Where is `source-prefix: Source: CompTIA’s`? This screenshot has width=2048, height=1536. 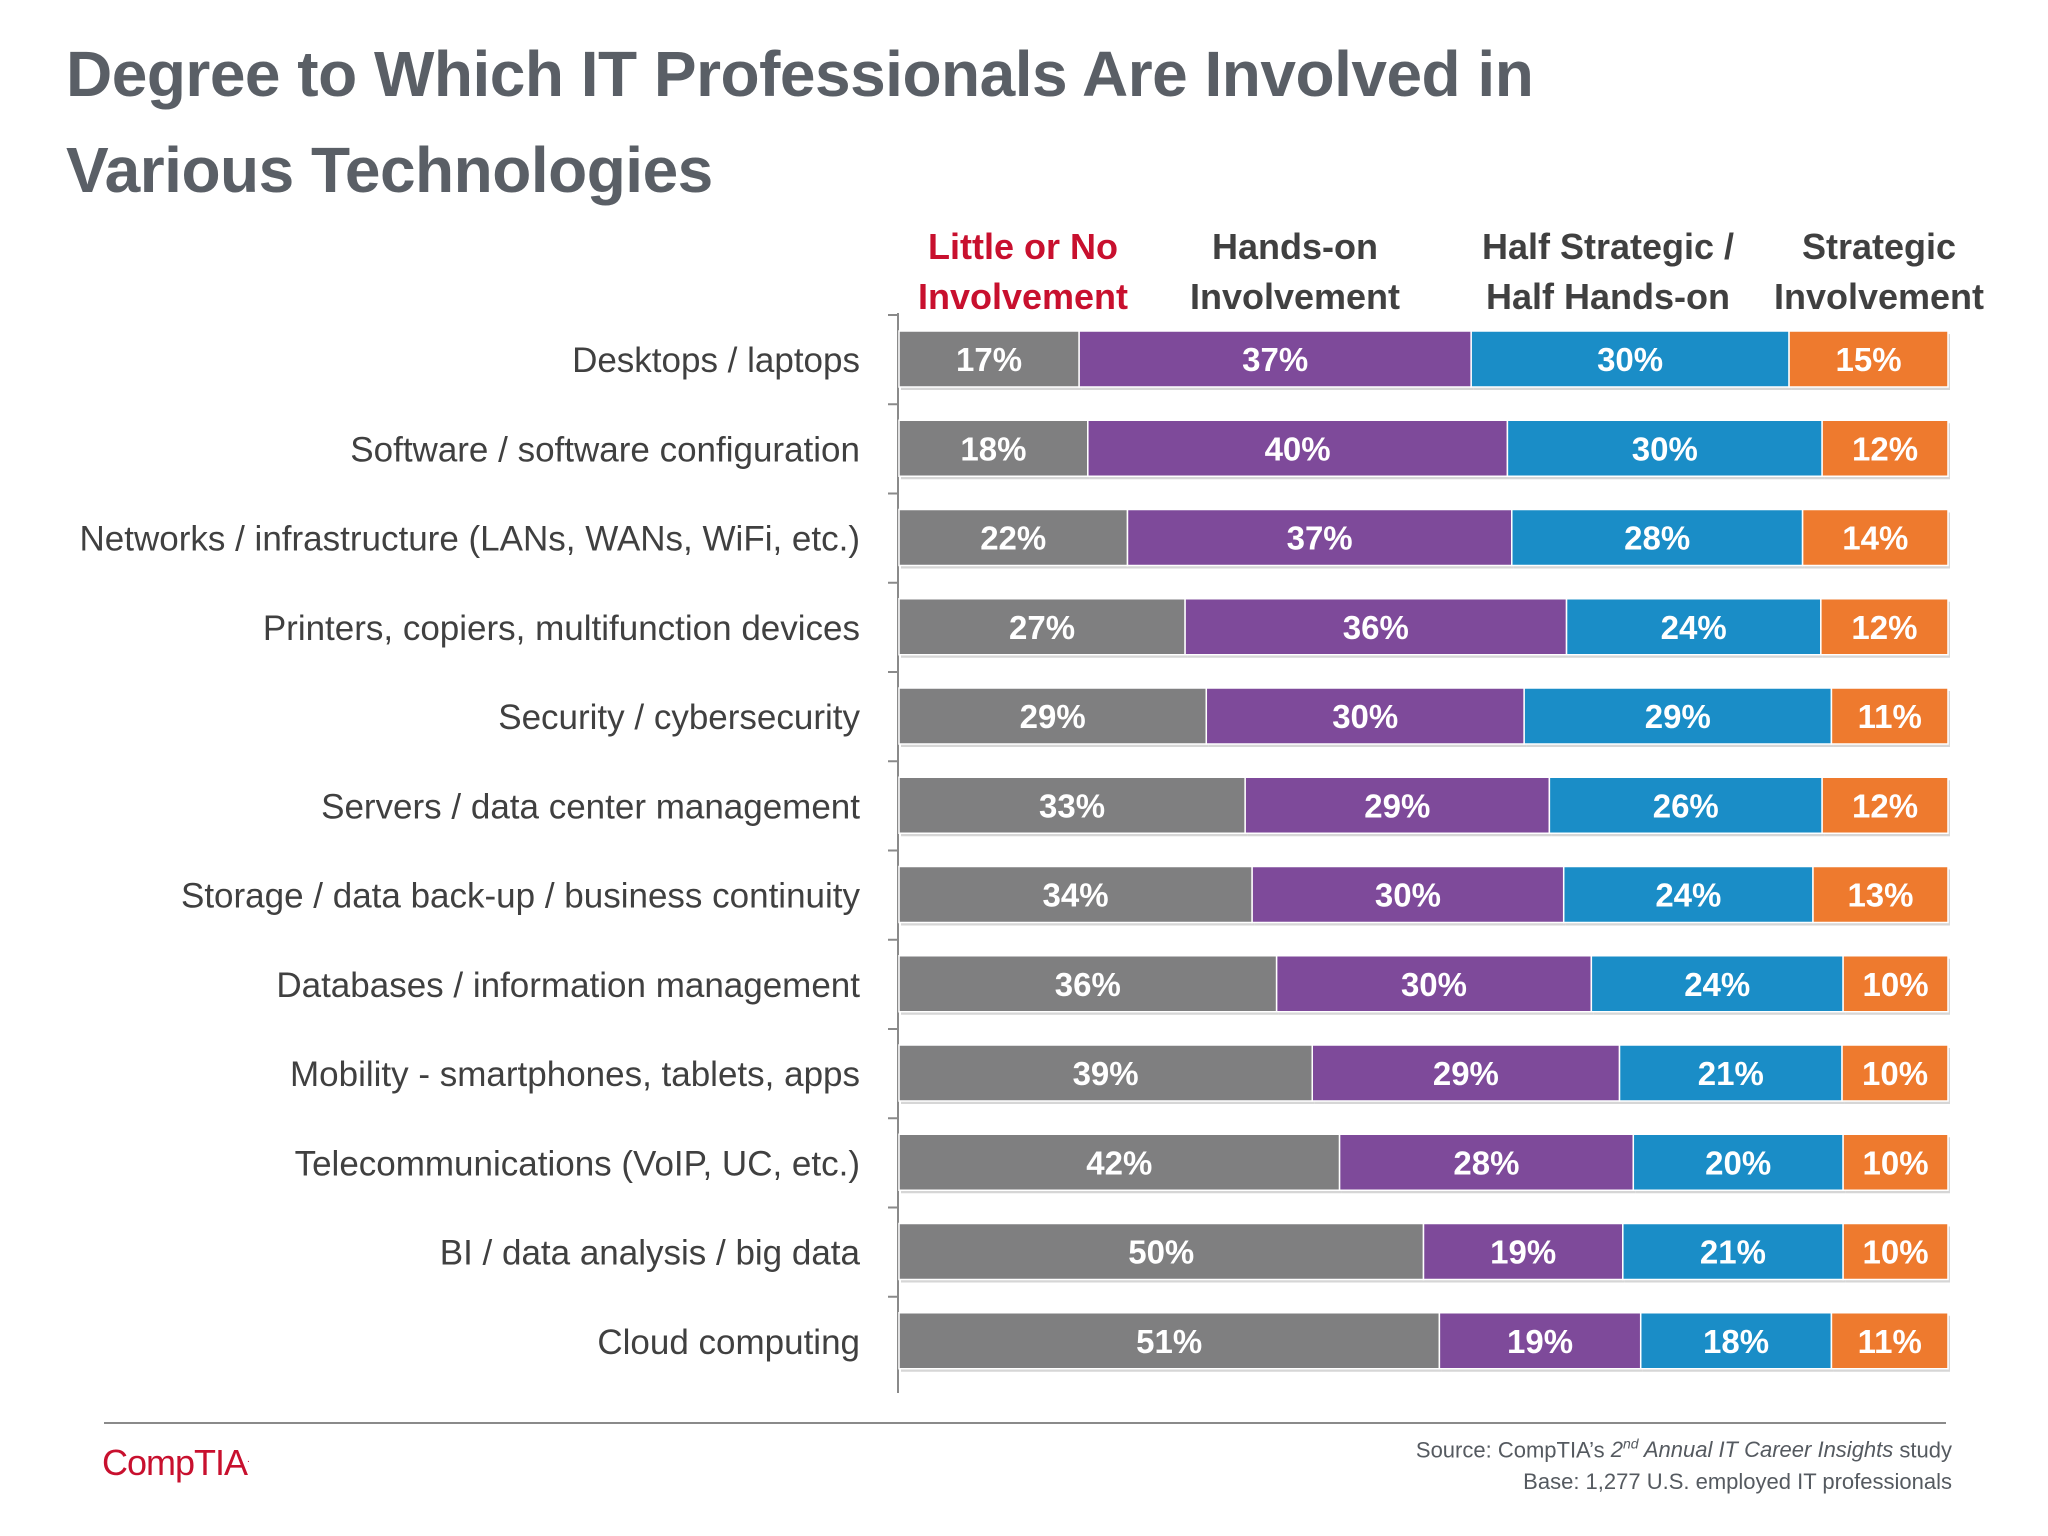 source-prefix: Source: CompTIA’s is located at coordinates (1513, 1450).